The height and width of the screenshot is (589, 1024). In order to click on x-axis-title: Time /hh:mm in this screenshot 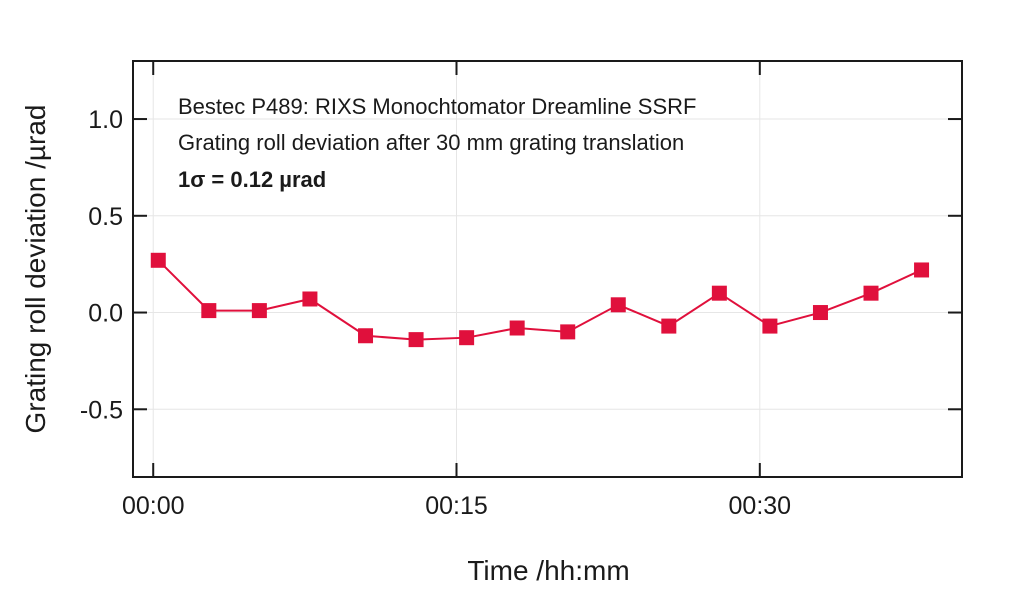, I will do `click(548, 570)`.